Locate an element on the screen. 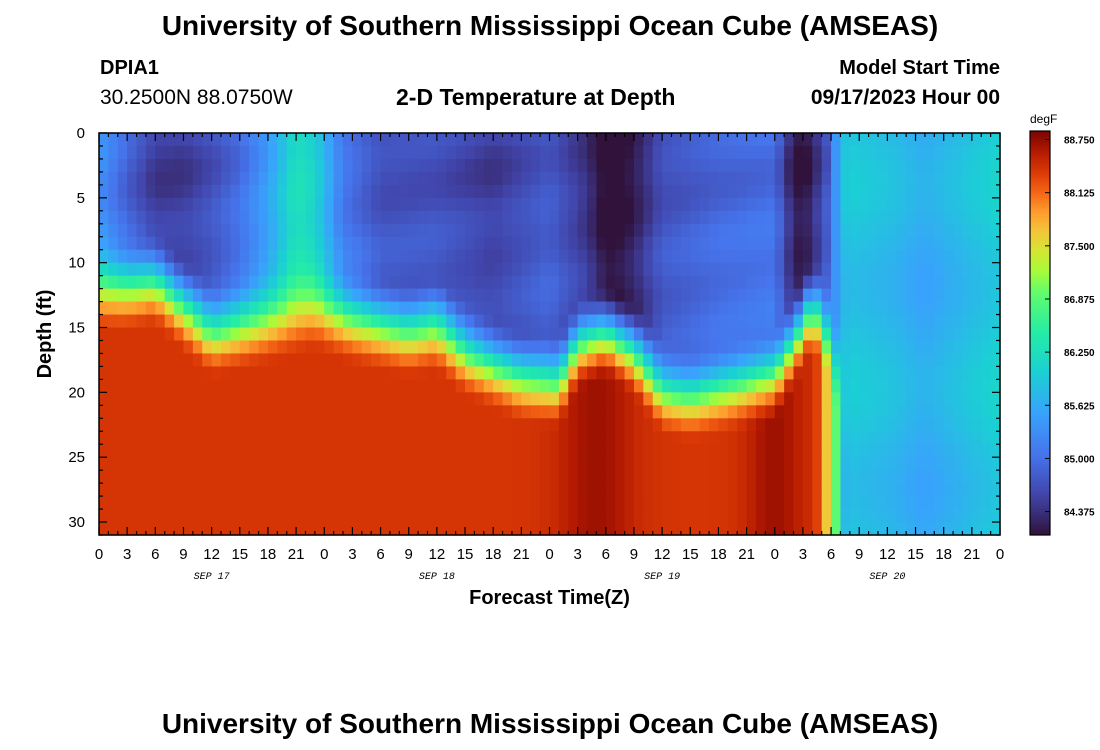 The image size is (1100, 750). colorbar-tick-label: 87.500 is located at coordinates (1079, 247).